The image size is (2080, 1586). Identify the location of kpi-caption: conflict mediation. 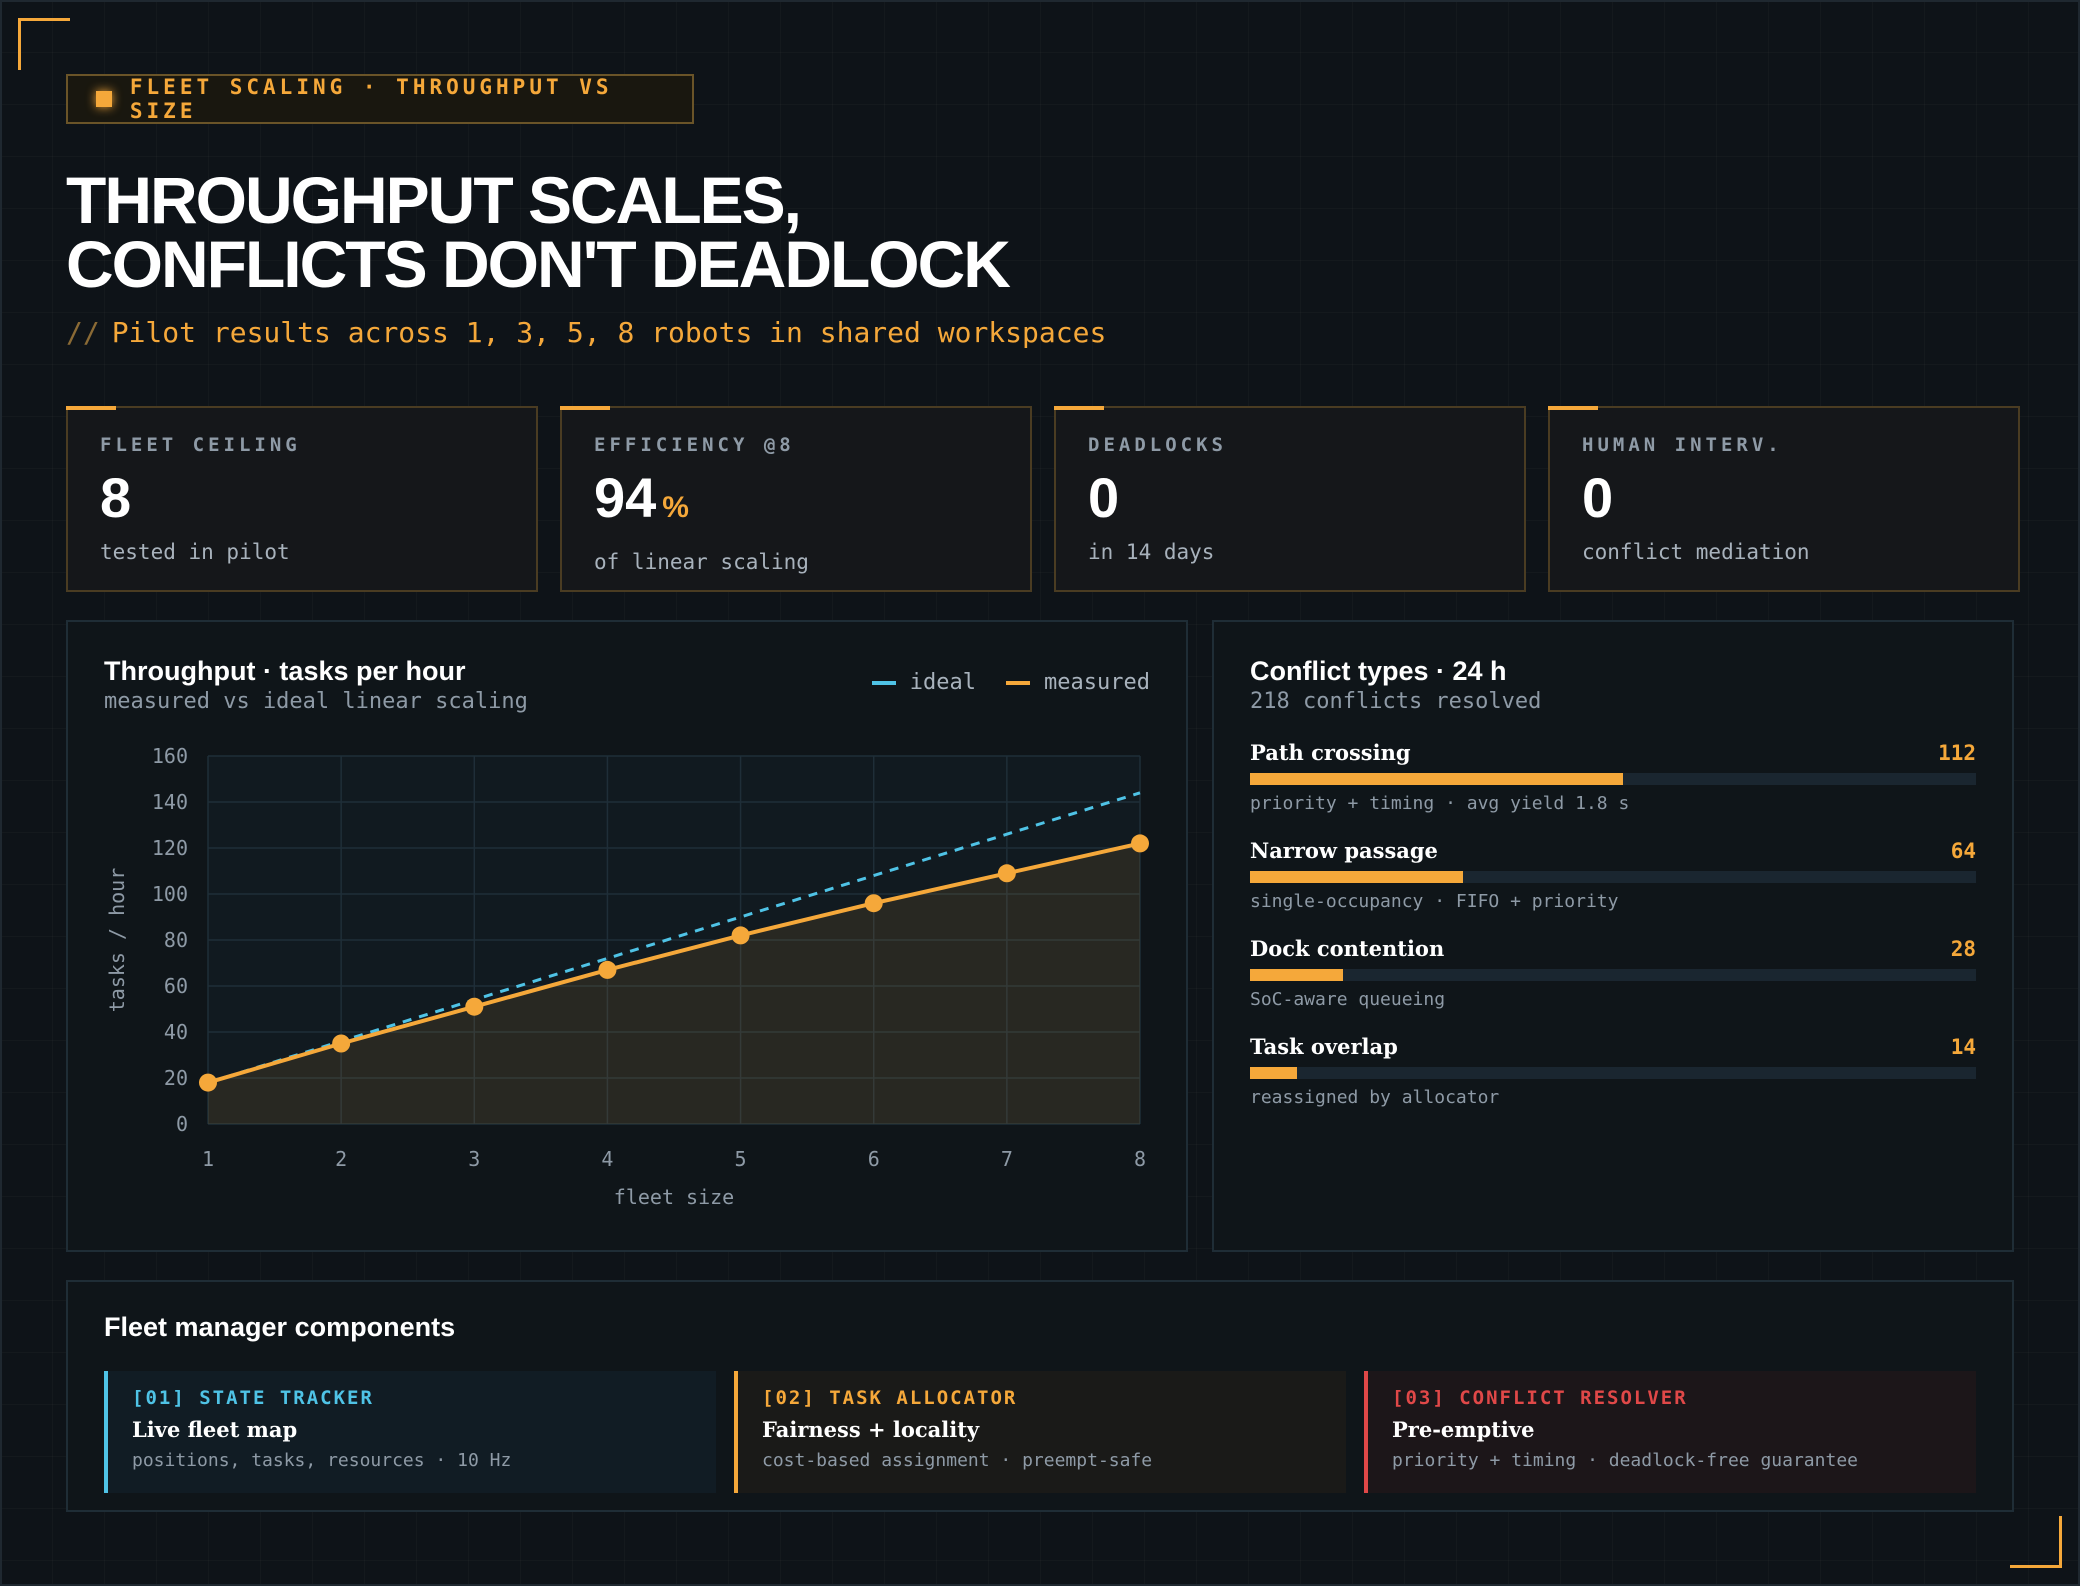
(1696, 552).